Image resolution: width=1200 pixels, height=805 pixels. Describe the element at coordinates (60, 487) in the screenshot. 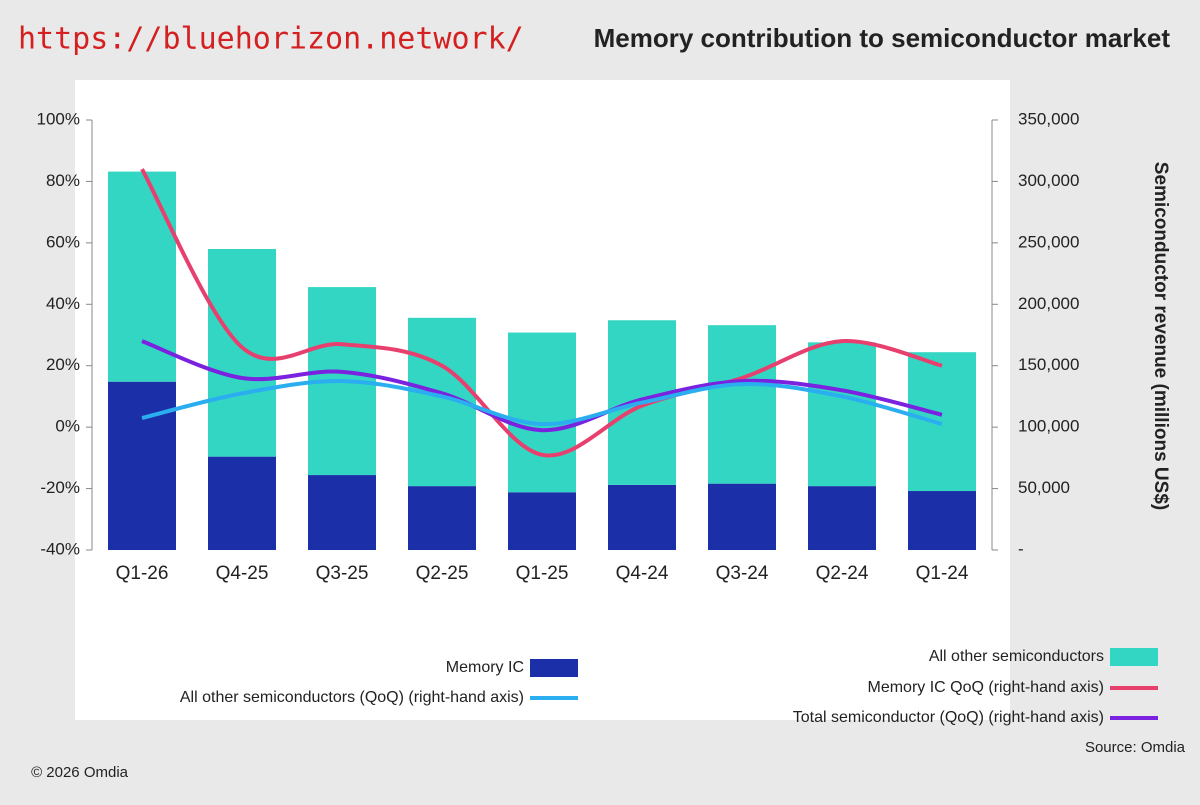

I see `y2-tick-label: -20%` at that location.